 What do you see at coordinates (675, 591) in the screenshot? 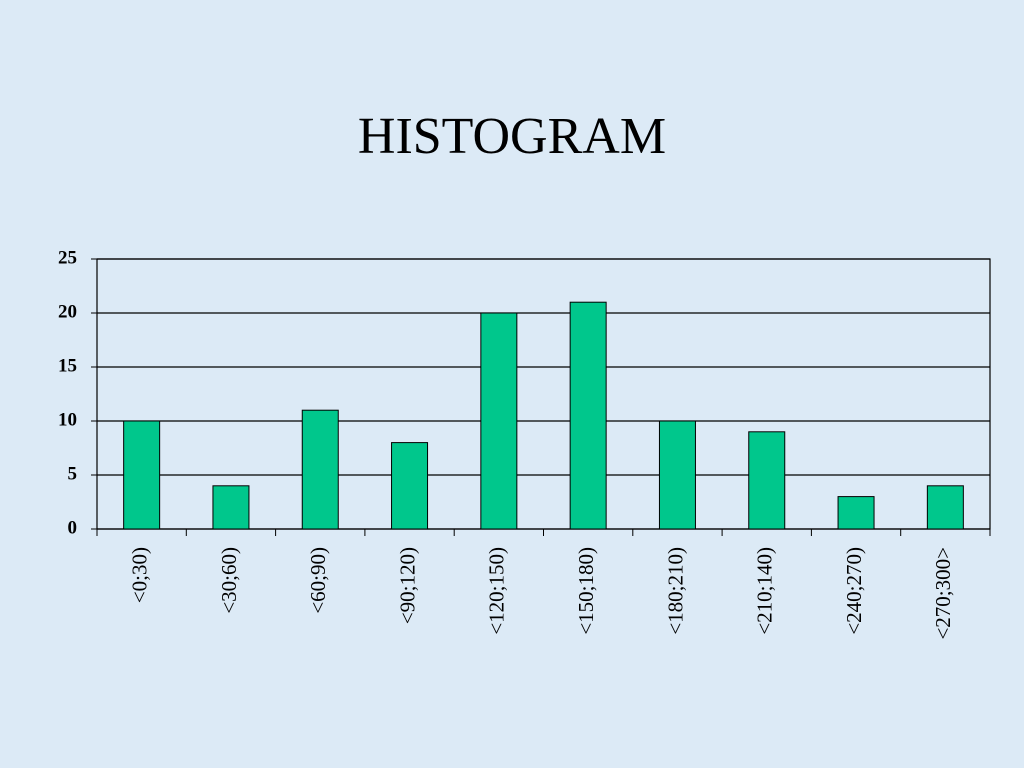
I see `x-tick-label: <180;210)` at bounding box center [675, 591].